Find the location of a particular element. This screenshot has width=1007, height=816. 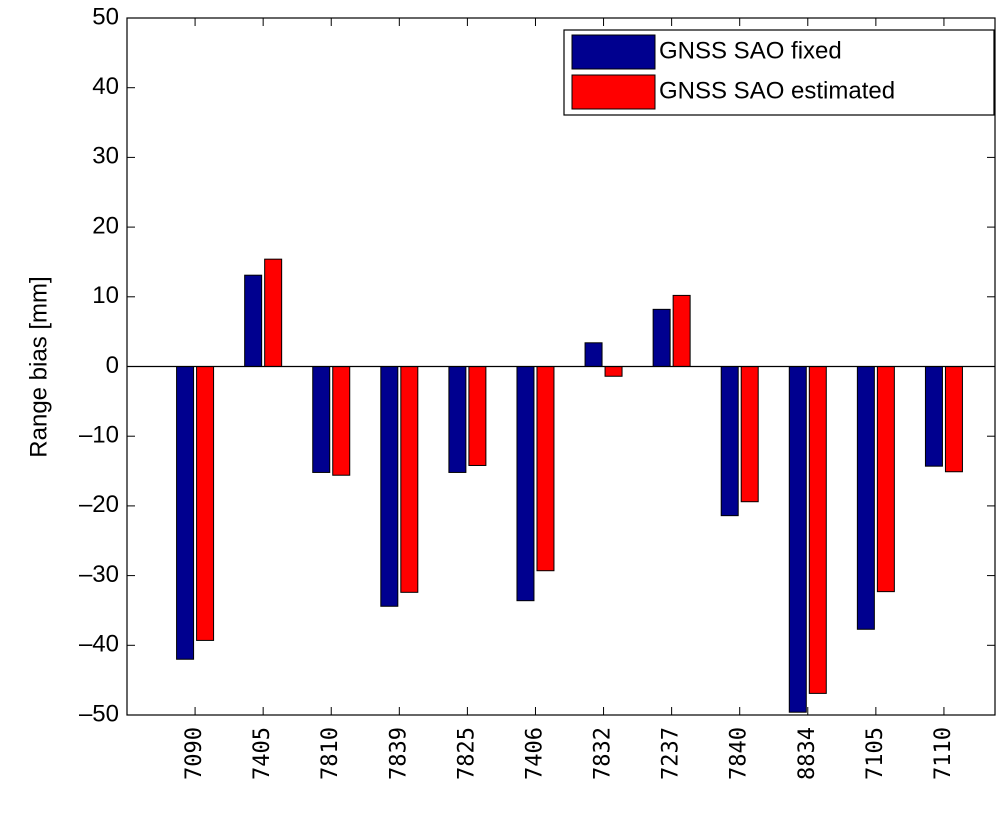

y-tick-label: –10 is located at coordinates (99, 435).